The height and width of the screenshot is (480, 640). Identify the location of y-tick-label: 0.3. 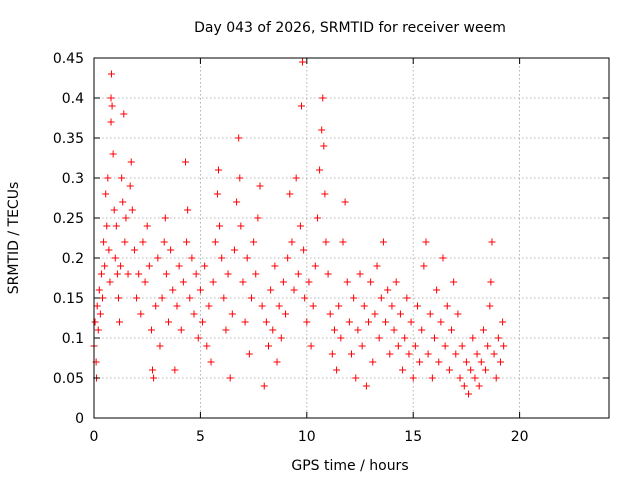
(73, 179).